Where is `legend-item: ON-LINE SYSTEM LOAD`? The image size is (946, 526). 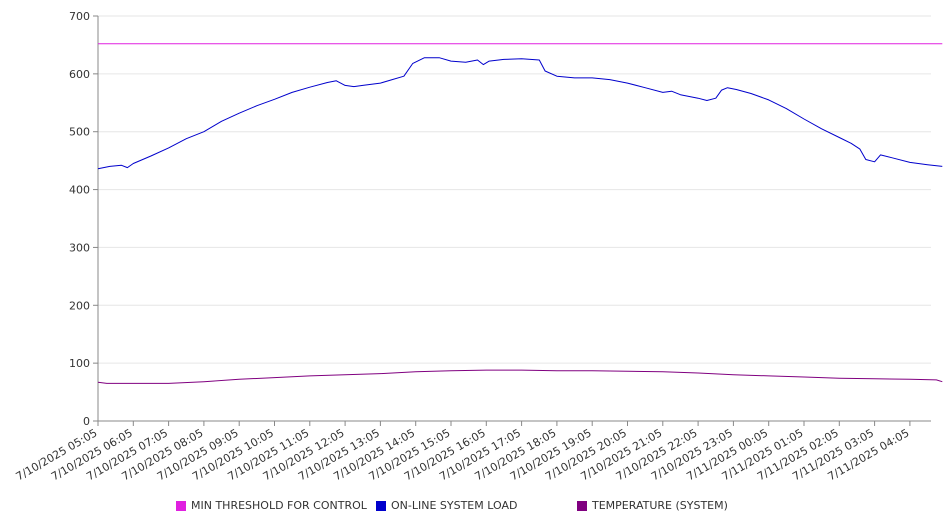
legend-item: ON-LINE SYSTEM LOAD is located at coordinates (446, 505).